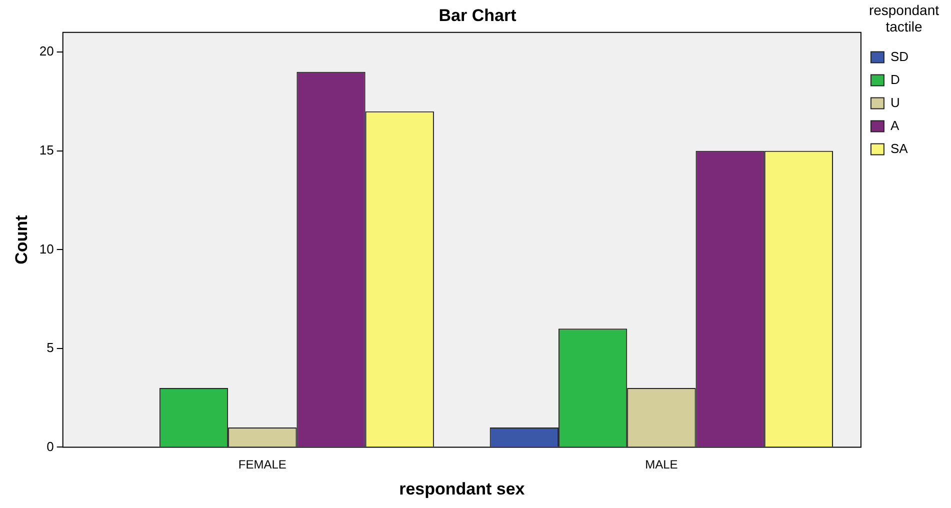  What do you see at coordinates (477, 15) in the screenshot?
I see `chart-title: Bar Chart` at bounding box center [477, 15].